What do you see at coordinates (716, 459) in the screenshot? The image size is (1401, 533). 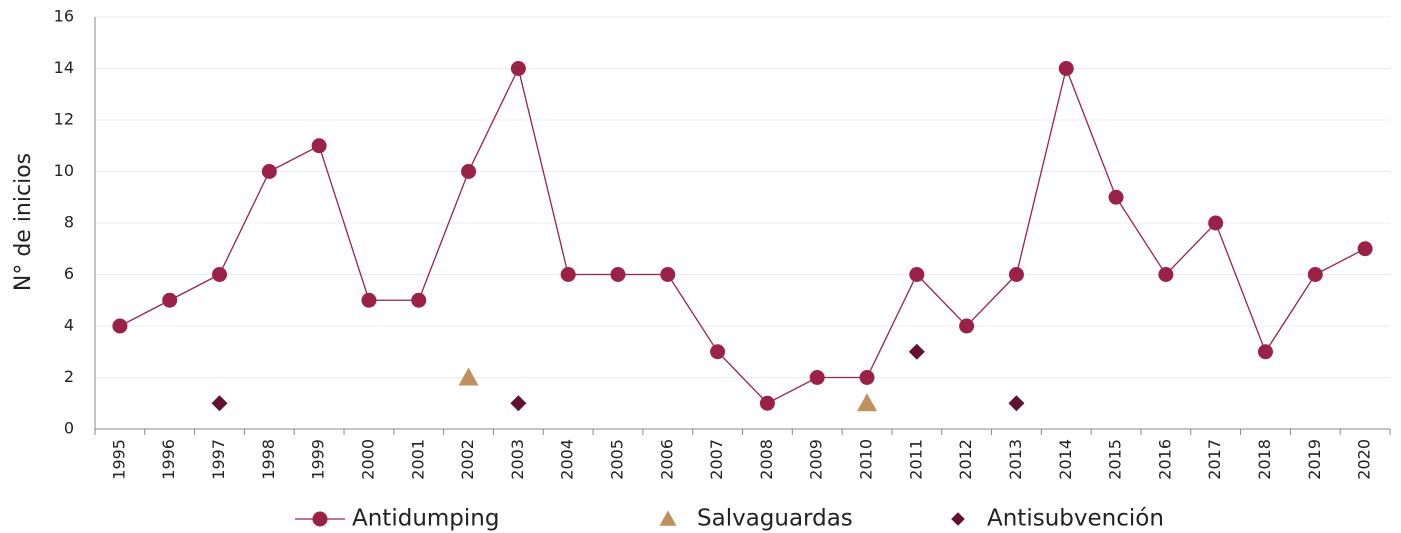 I see `x-tick-label: 2007` at bounding box center [716, 459].